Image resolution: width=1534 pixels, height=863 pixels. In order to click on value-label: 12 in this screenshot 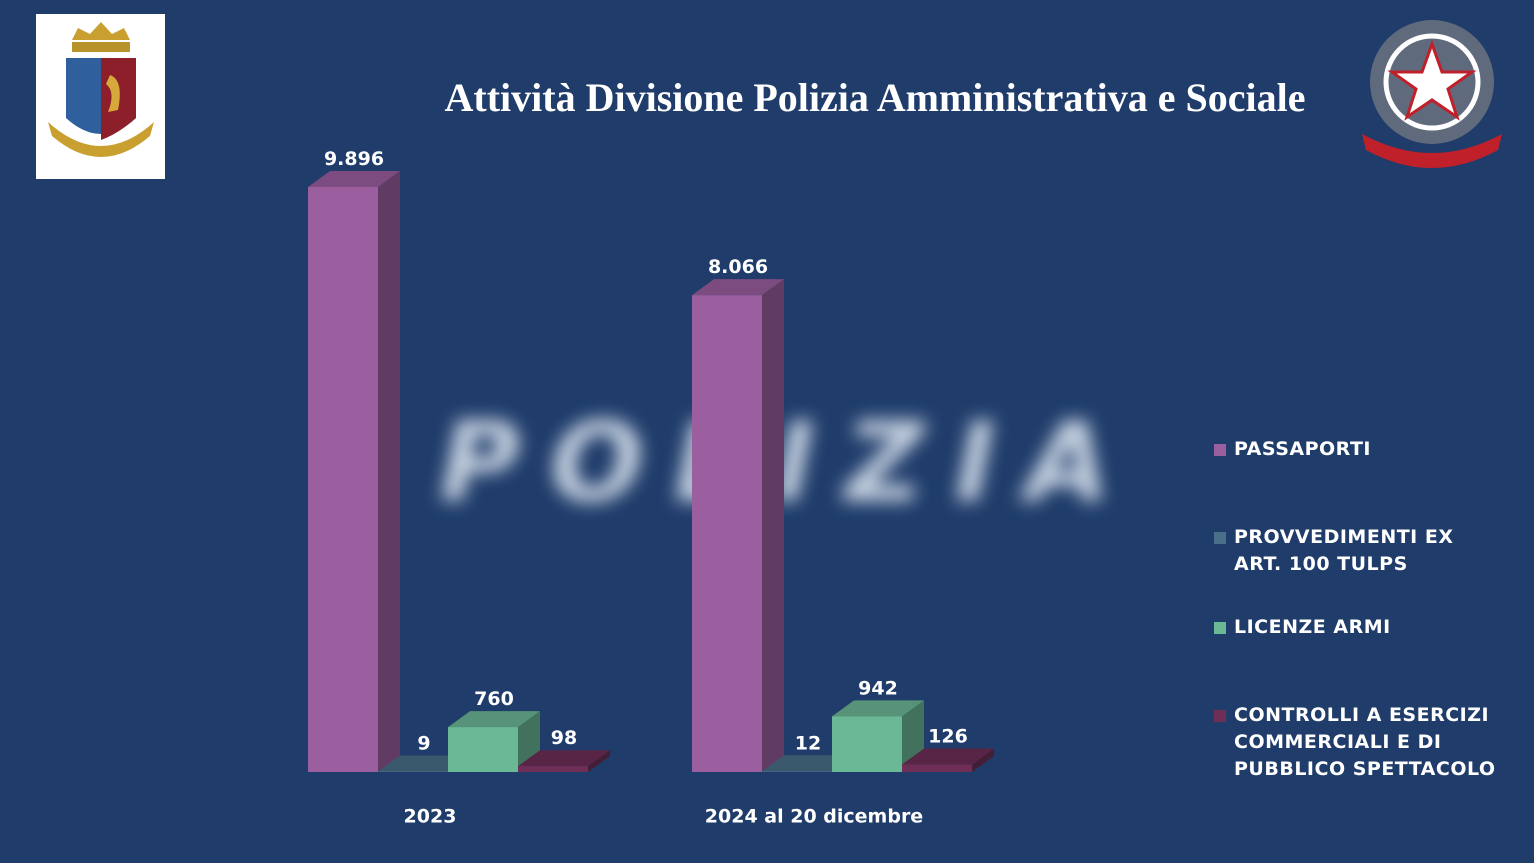, I will do `click(808, 743)`.